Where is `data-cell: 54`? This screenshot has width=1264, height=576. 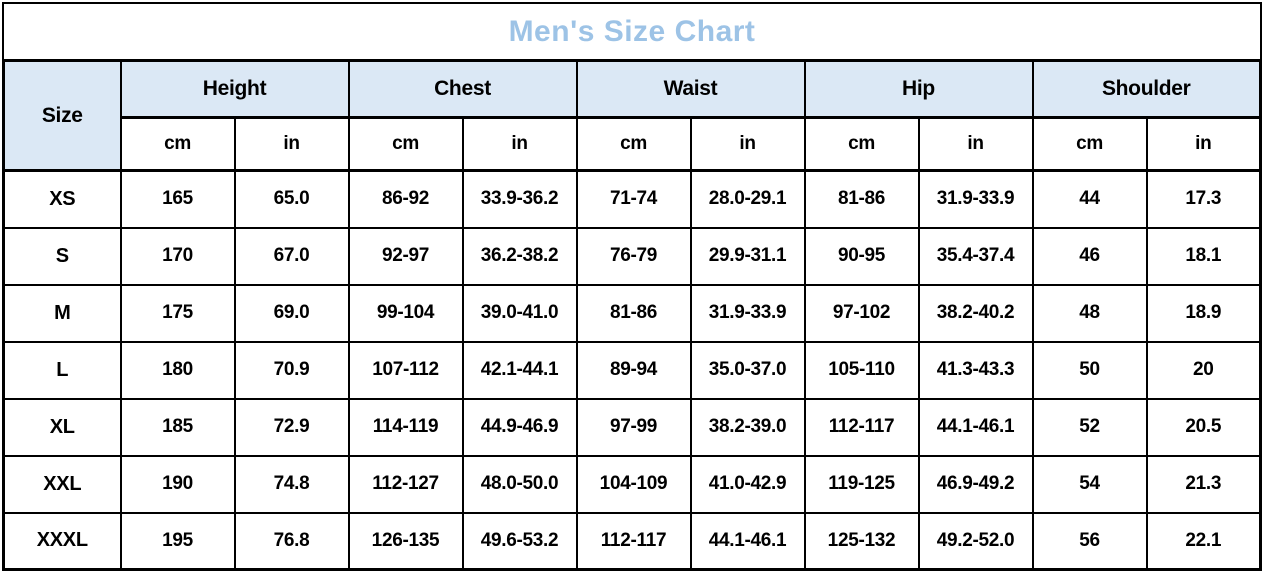
data-cell: 54 is located at coordinates (1089, 484).